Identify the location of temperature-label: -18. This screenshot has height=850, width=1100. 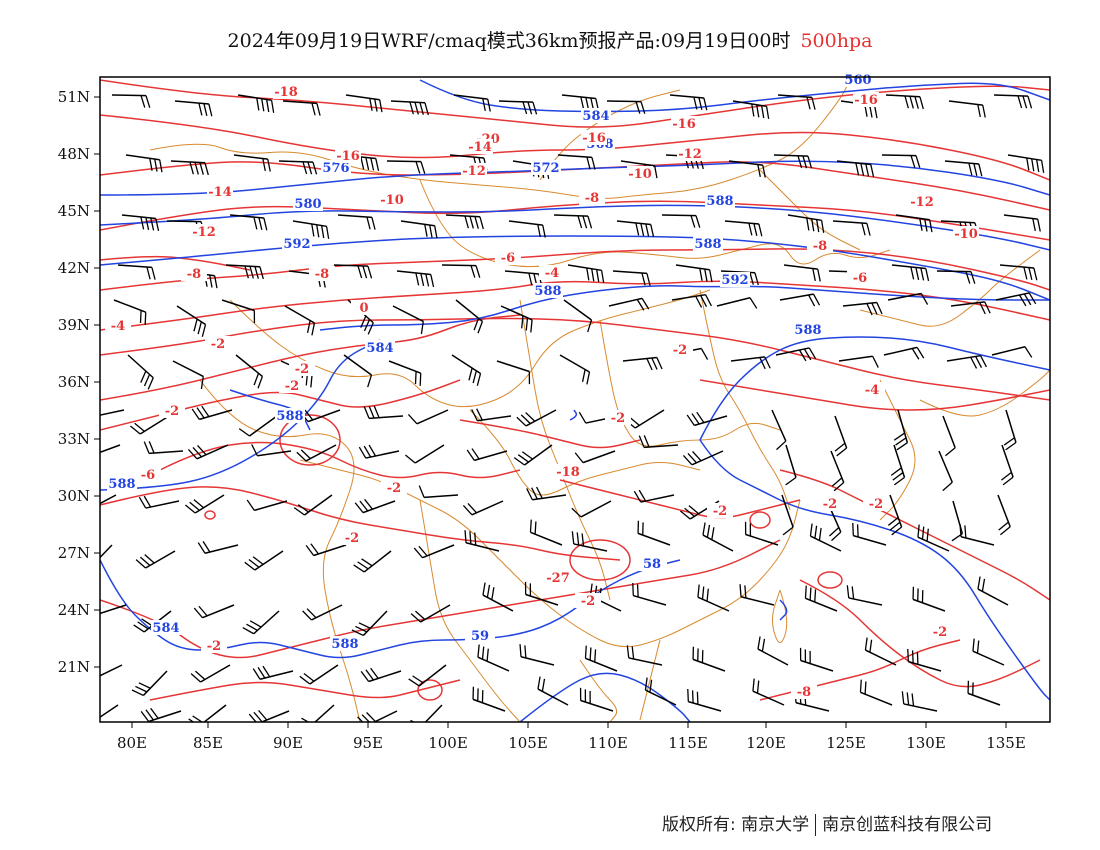
(286, 92).